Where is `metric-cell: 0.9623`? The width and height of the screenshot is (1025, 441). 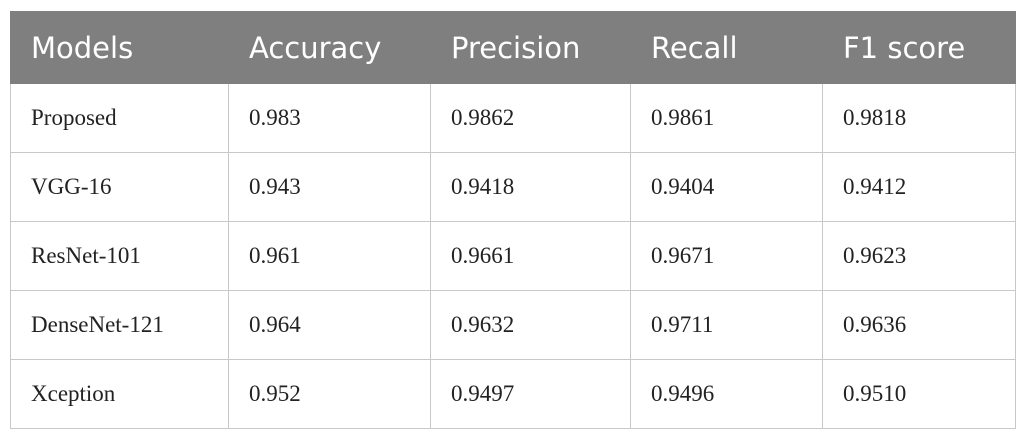 metric-cell: 0.9623 is located at coordinates (919, 256).